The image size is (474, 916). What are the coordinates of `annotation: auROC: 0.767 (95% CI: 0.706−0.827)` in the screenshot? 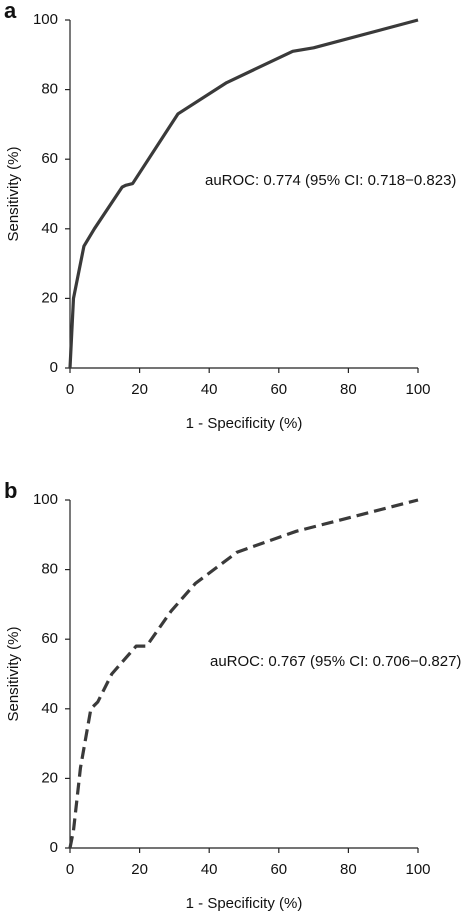 It's located at (335, 661).